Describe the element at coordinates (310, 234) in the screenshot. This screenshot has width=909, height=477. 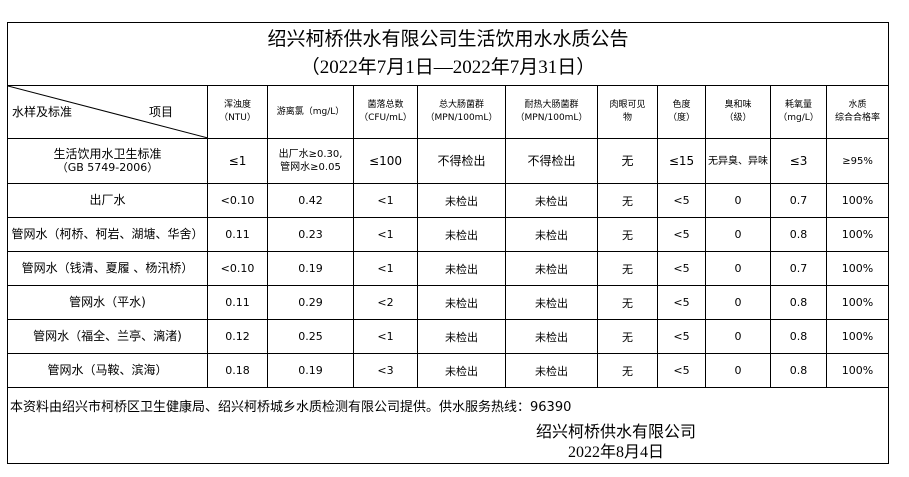
I see `cell-value: 0.23` at that location.